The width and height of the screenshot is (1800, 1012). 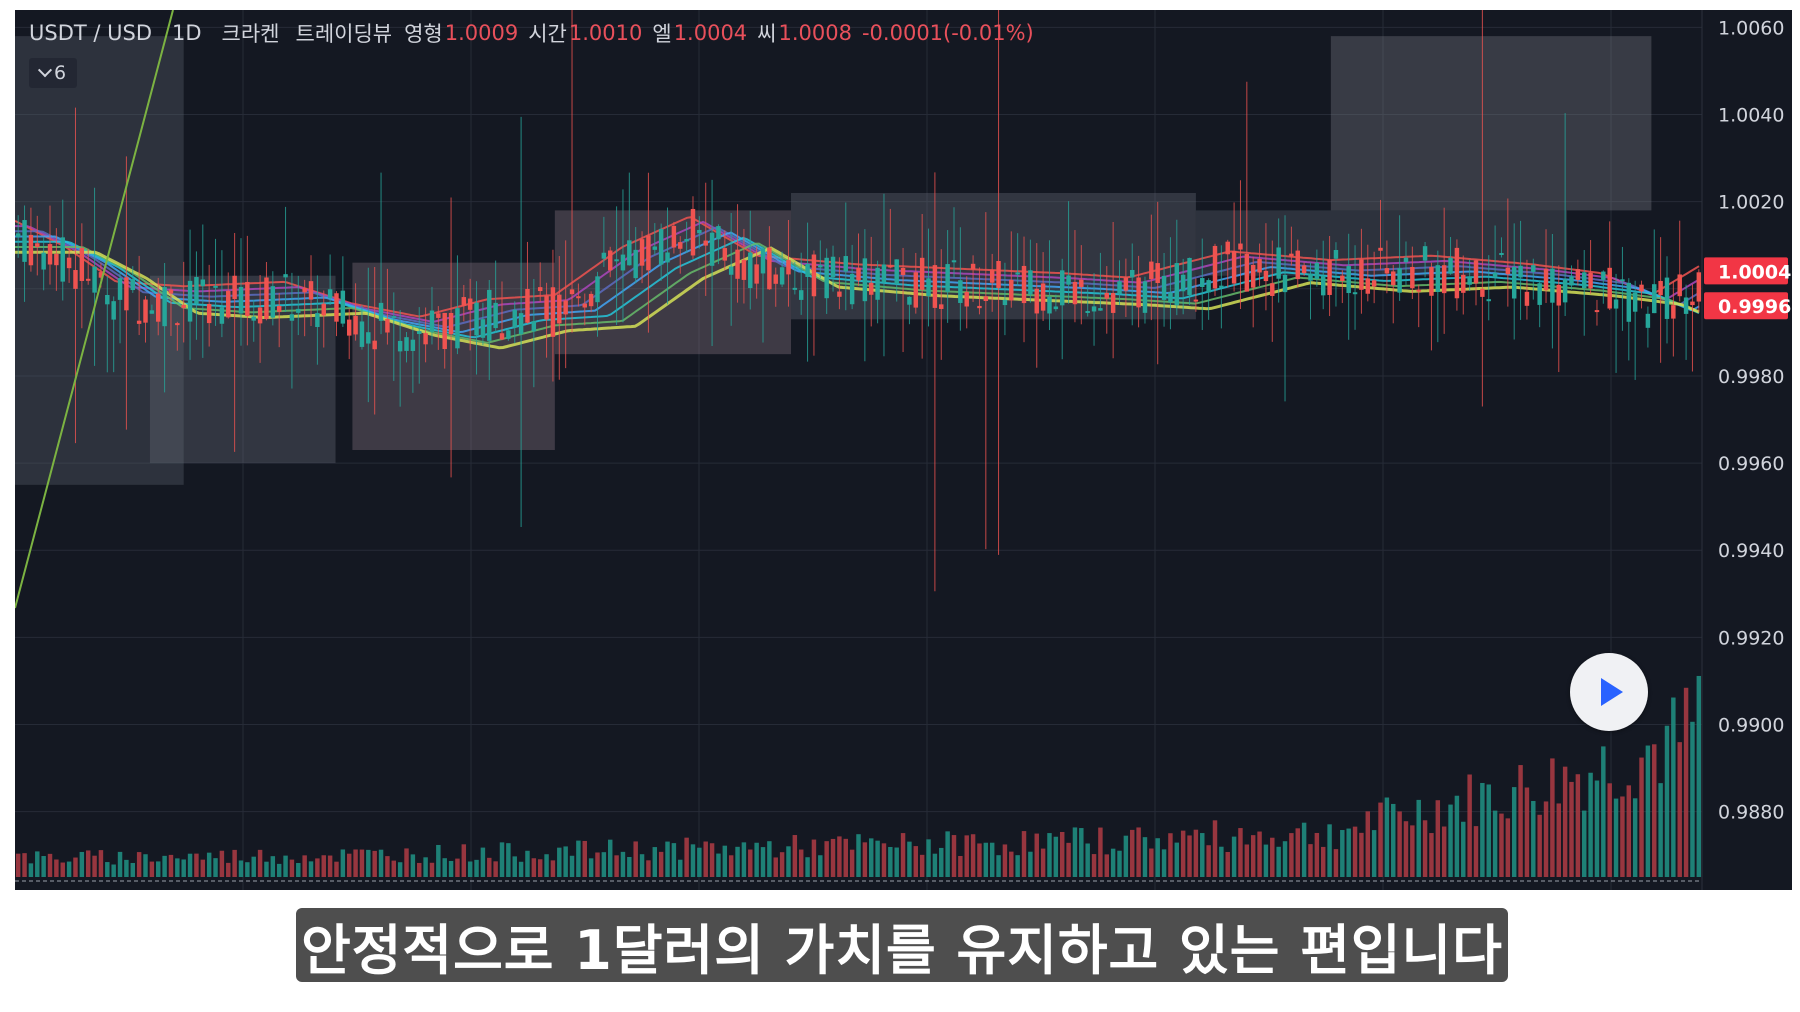 What do you see at coordinates (857, 287) in the screenshot?
I see `ma-line` at bounding box center [857, 287].